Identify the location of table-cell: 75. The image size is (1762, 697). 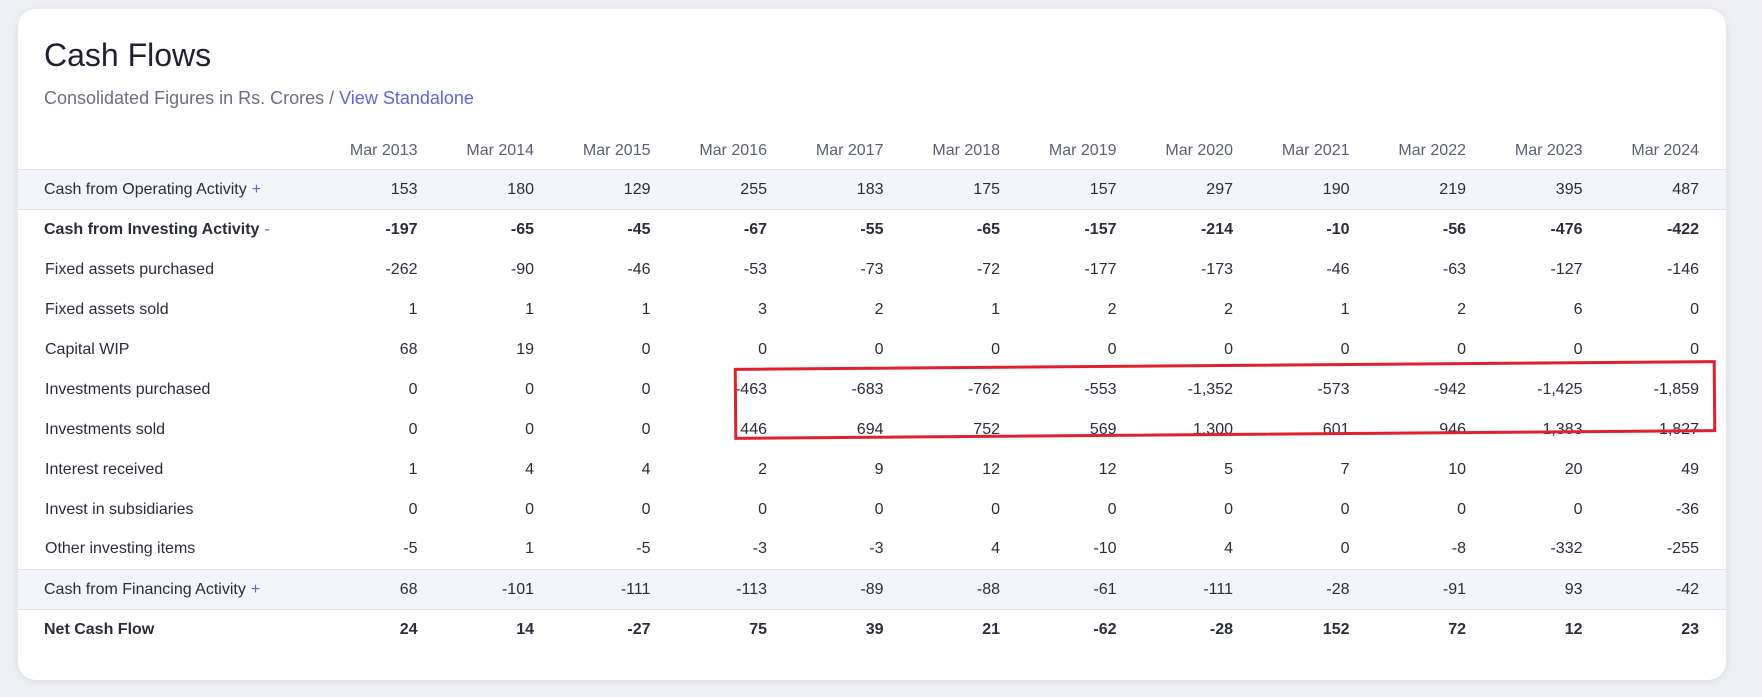
(758, 629).